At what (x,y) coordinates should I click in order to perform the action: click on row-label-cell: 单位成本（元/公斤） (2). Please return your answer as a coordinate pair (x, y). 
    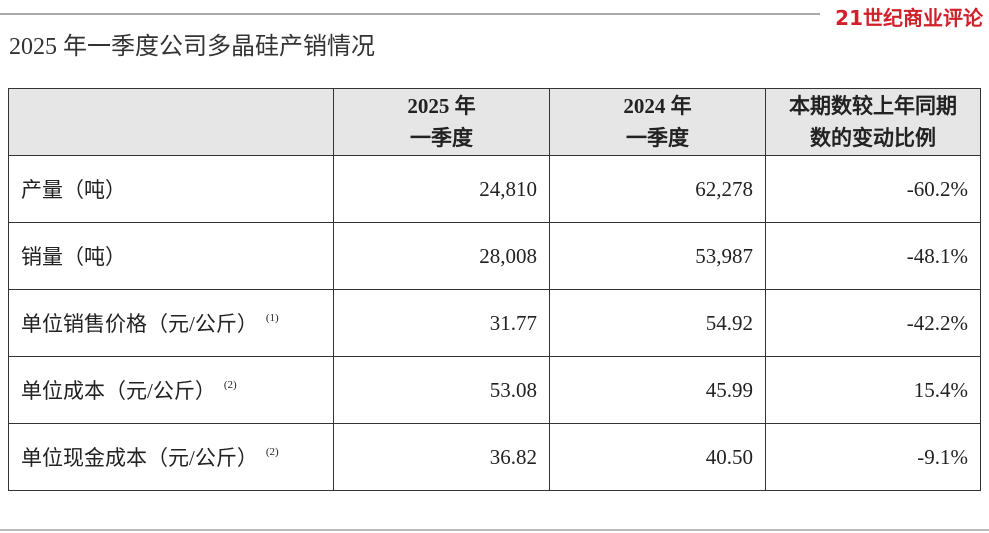
    Looking at the image, I should click on (171, 390).